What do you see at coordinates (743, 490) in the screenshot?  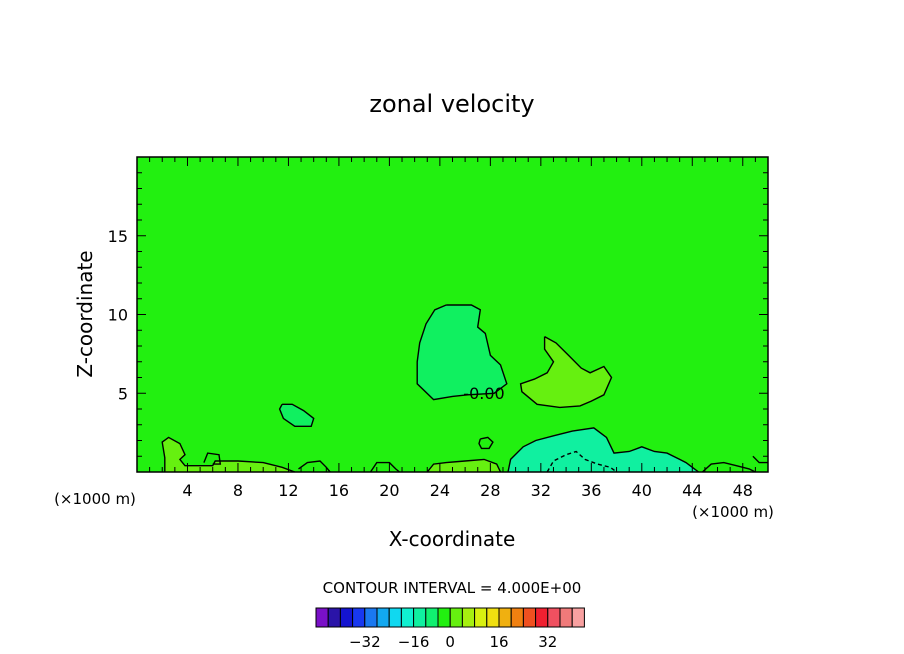 I see `x-tick-label: 48` at bounding box center [743, 490].